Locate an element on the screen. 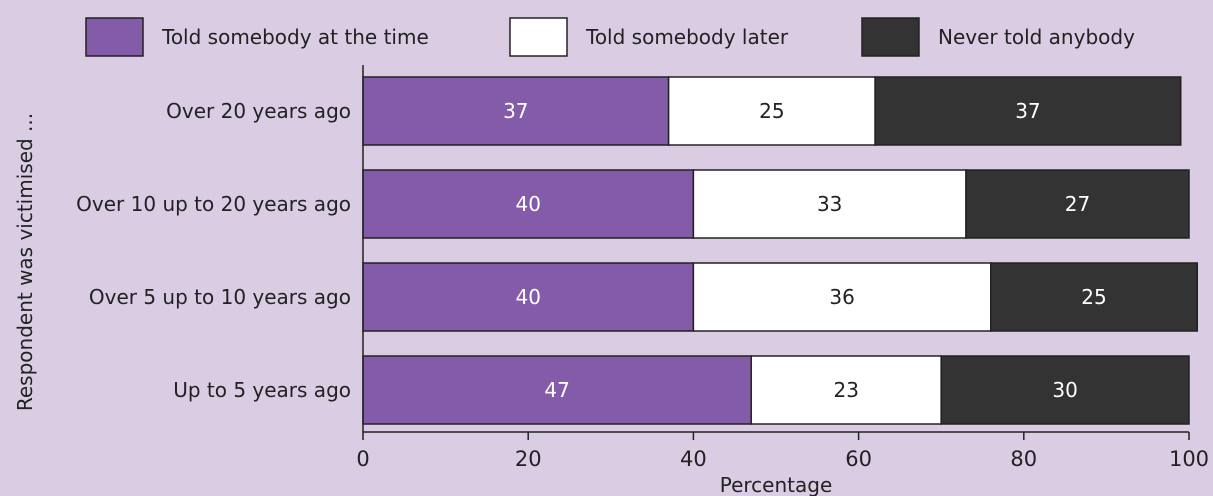 This screenshot has height=496, width=1213. data-label-1-1: 33 is located at coordinates (829, 204).